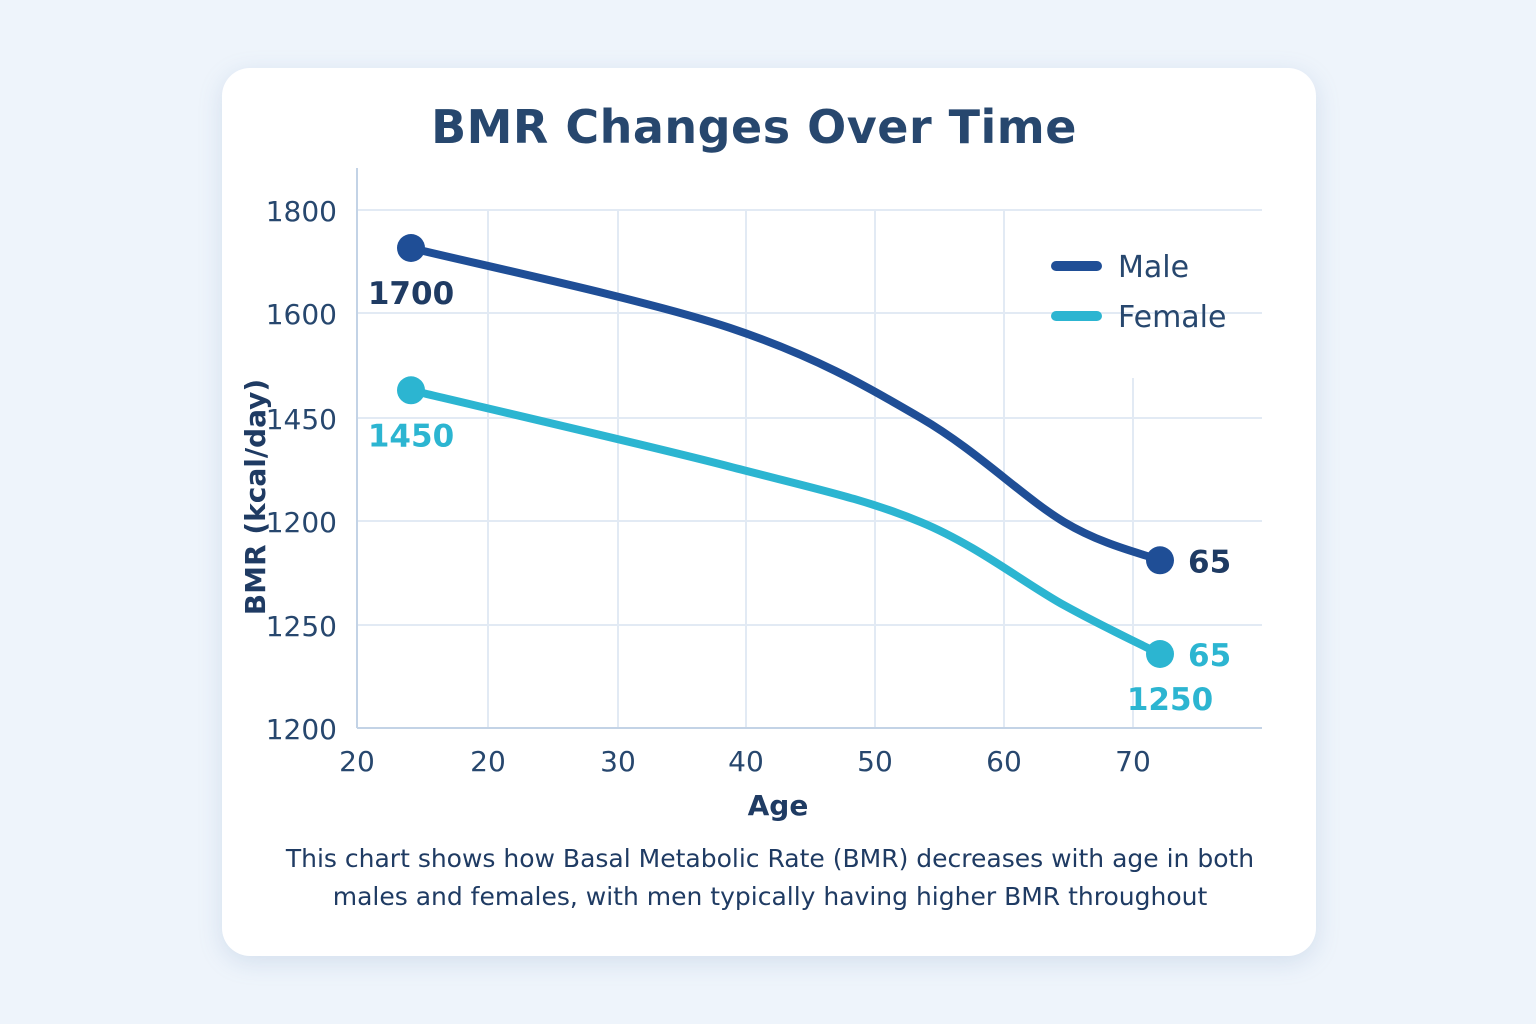 The width and height of the screenshot is (1536, 1024). Describe the element at coordinates (754, 127) in the screenshot. I see `chart-title: BMR Changes Over Time` at that location.